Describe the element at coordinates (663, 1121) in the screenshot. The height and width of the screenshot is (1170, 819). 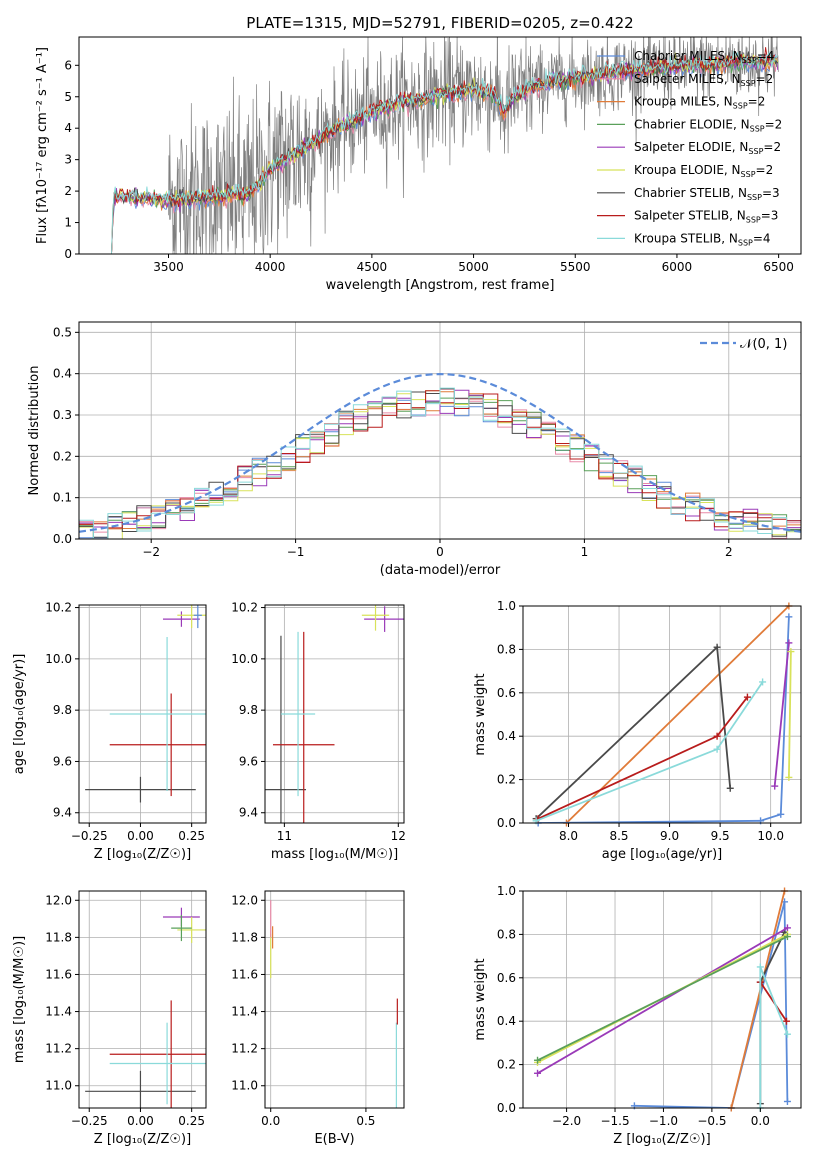
I see `x-tick-label: −1.0` at that location.